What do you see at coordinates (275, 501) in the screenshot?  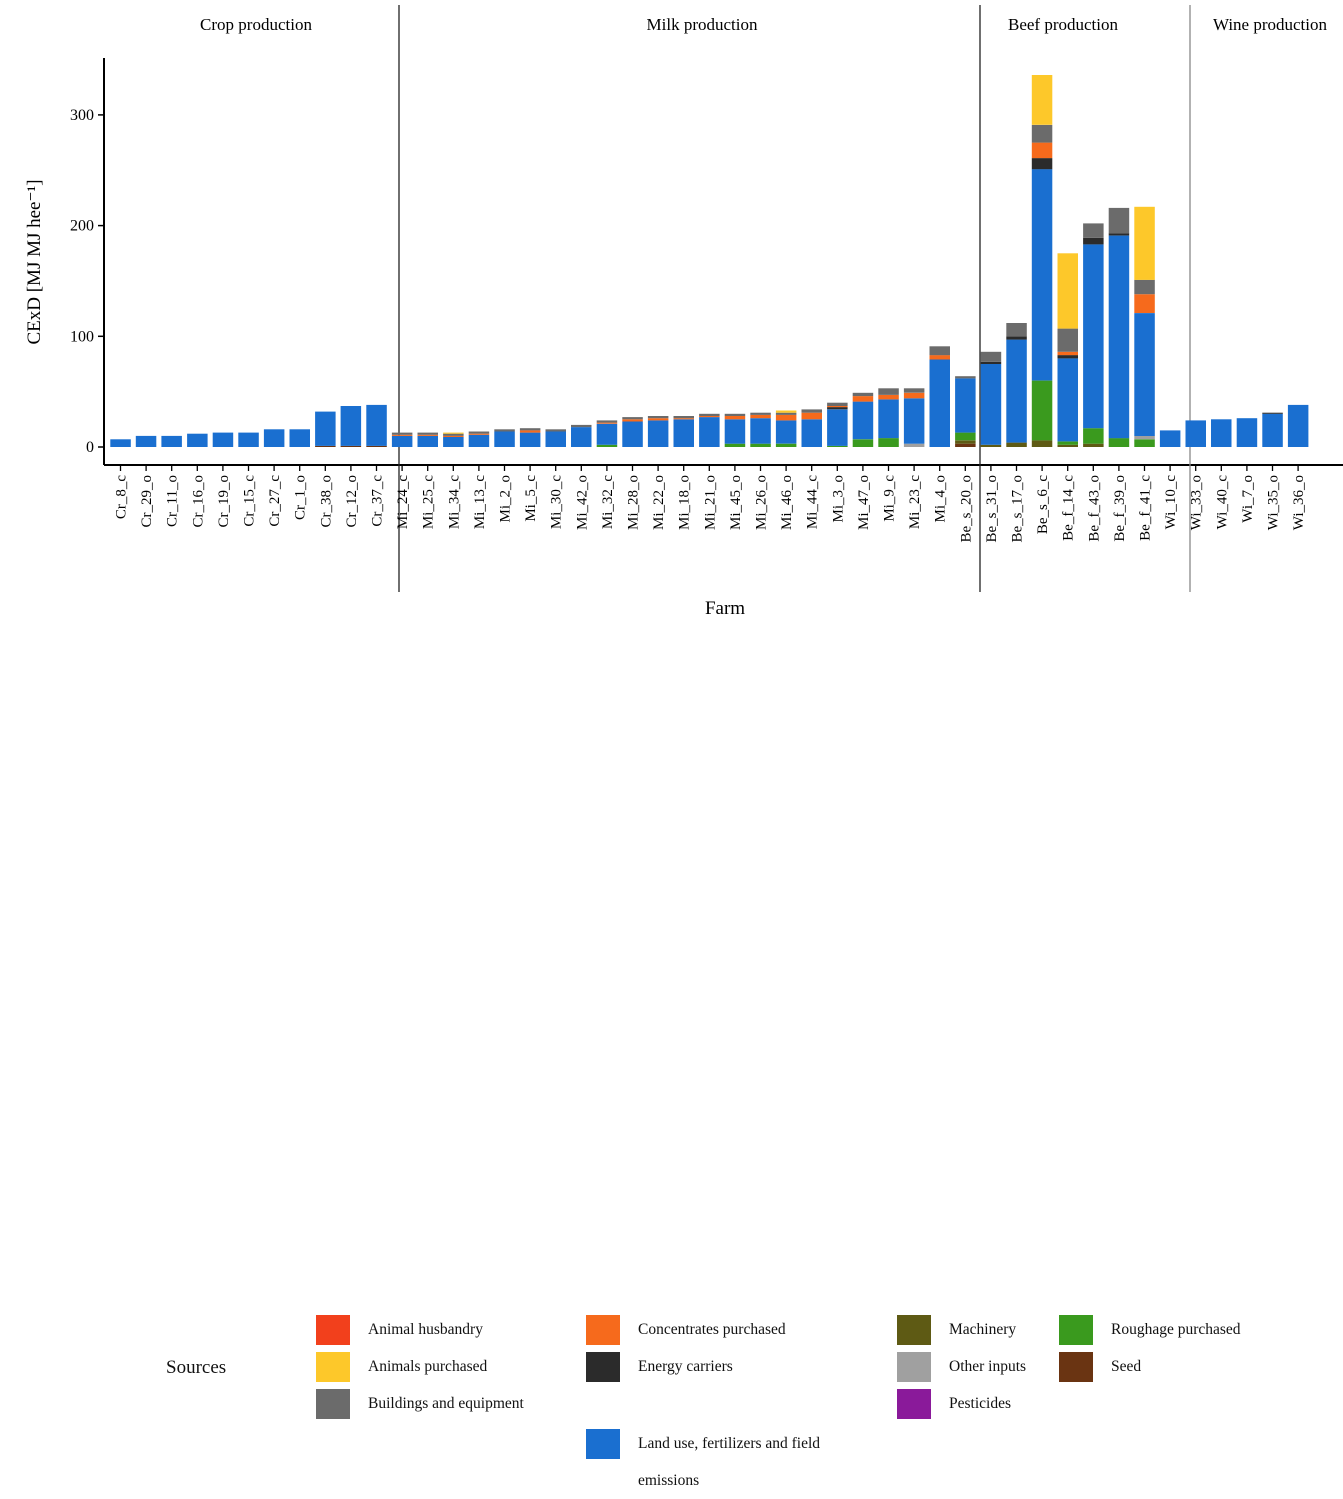 I see `x-tick-label: Cr_27_c` at bounding box center [275, 501].